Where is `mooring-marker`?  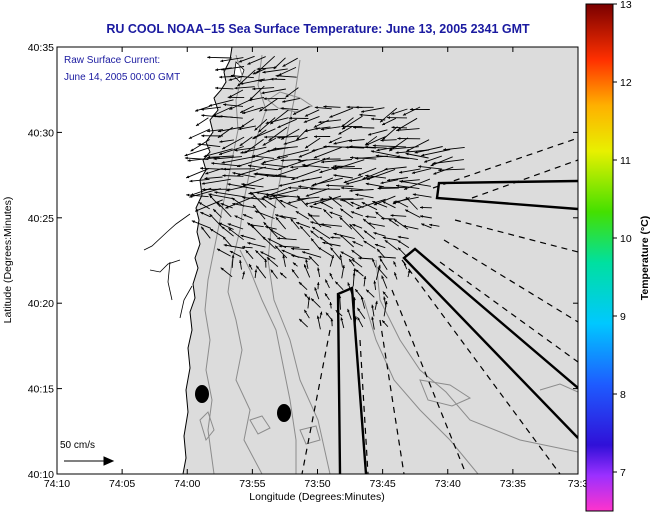
mooring-marker is located at coordinates (202, 394).